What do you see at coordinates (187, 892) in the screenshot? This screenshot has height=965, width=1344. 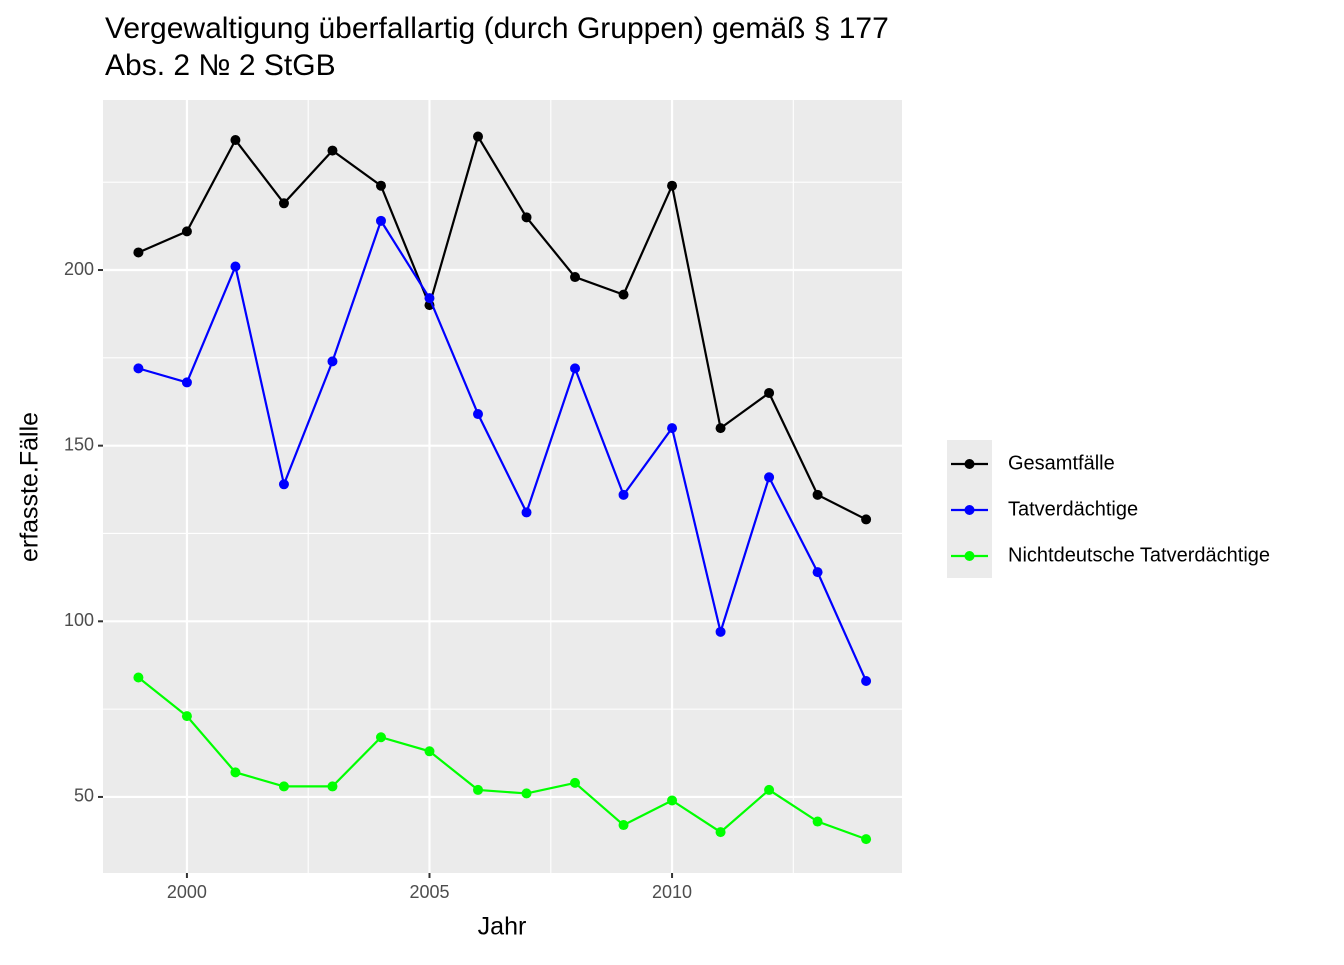 I see `x-tick-label: 2000` at bounding box center [187, 892].